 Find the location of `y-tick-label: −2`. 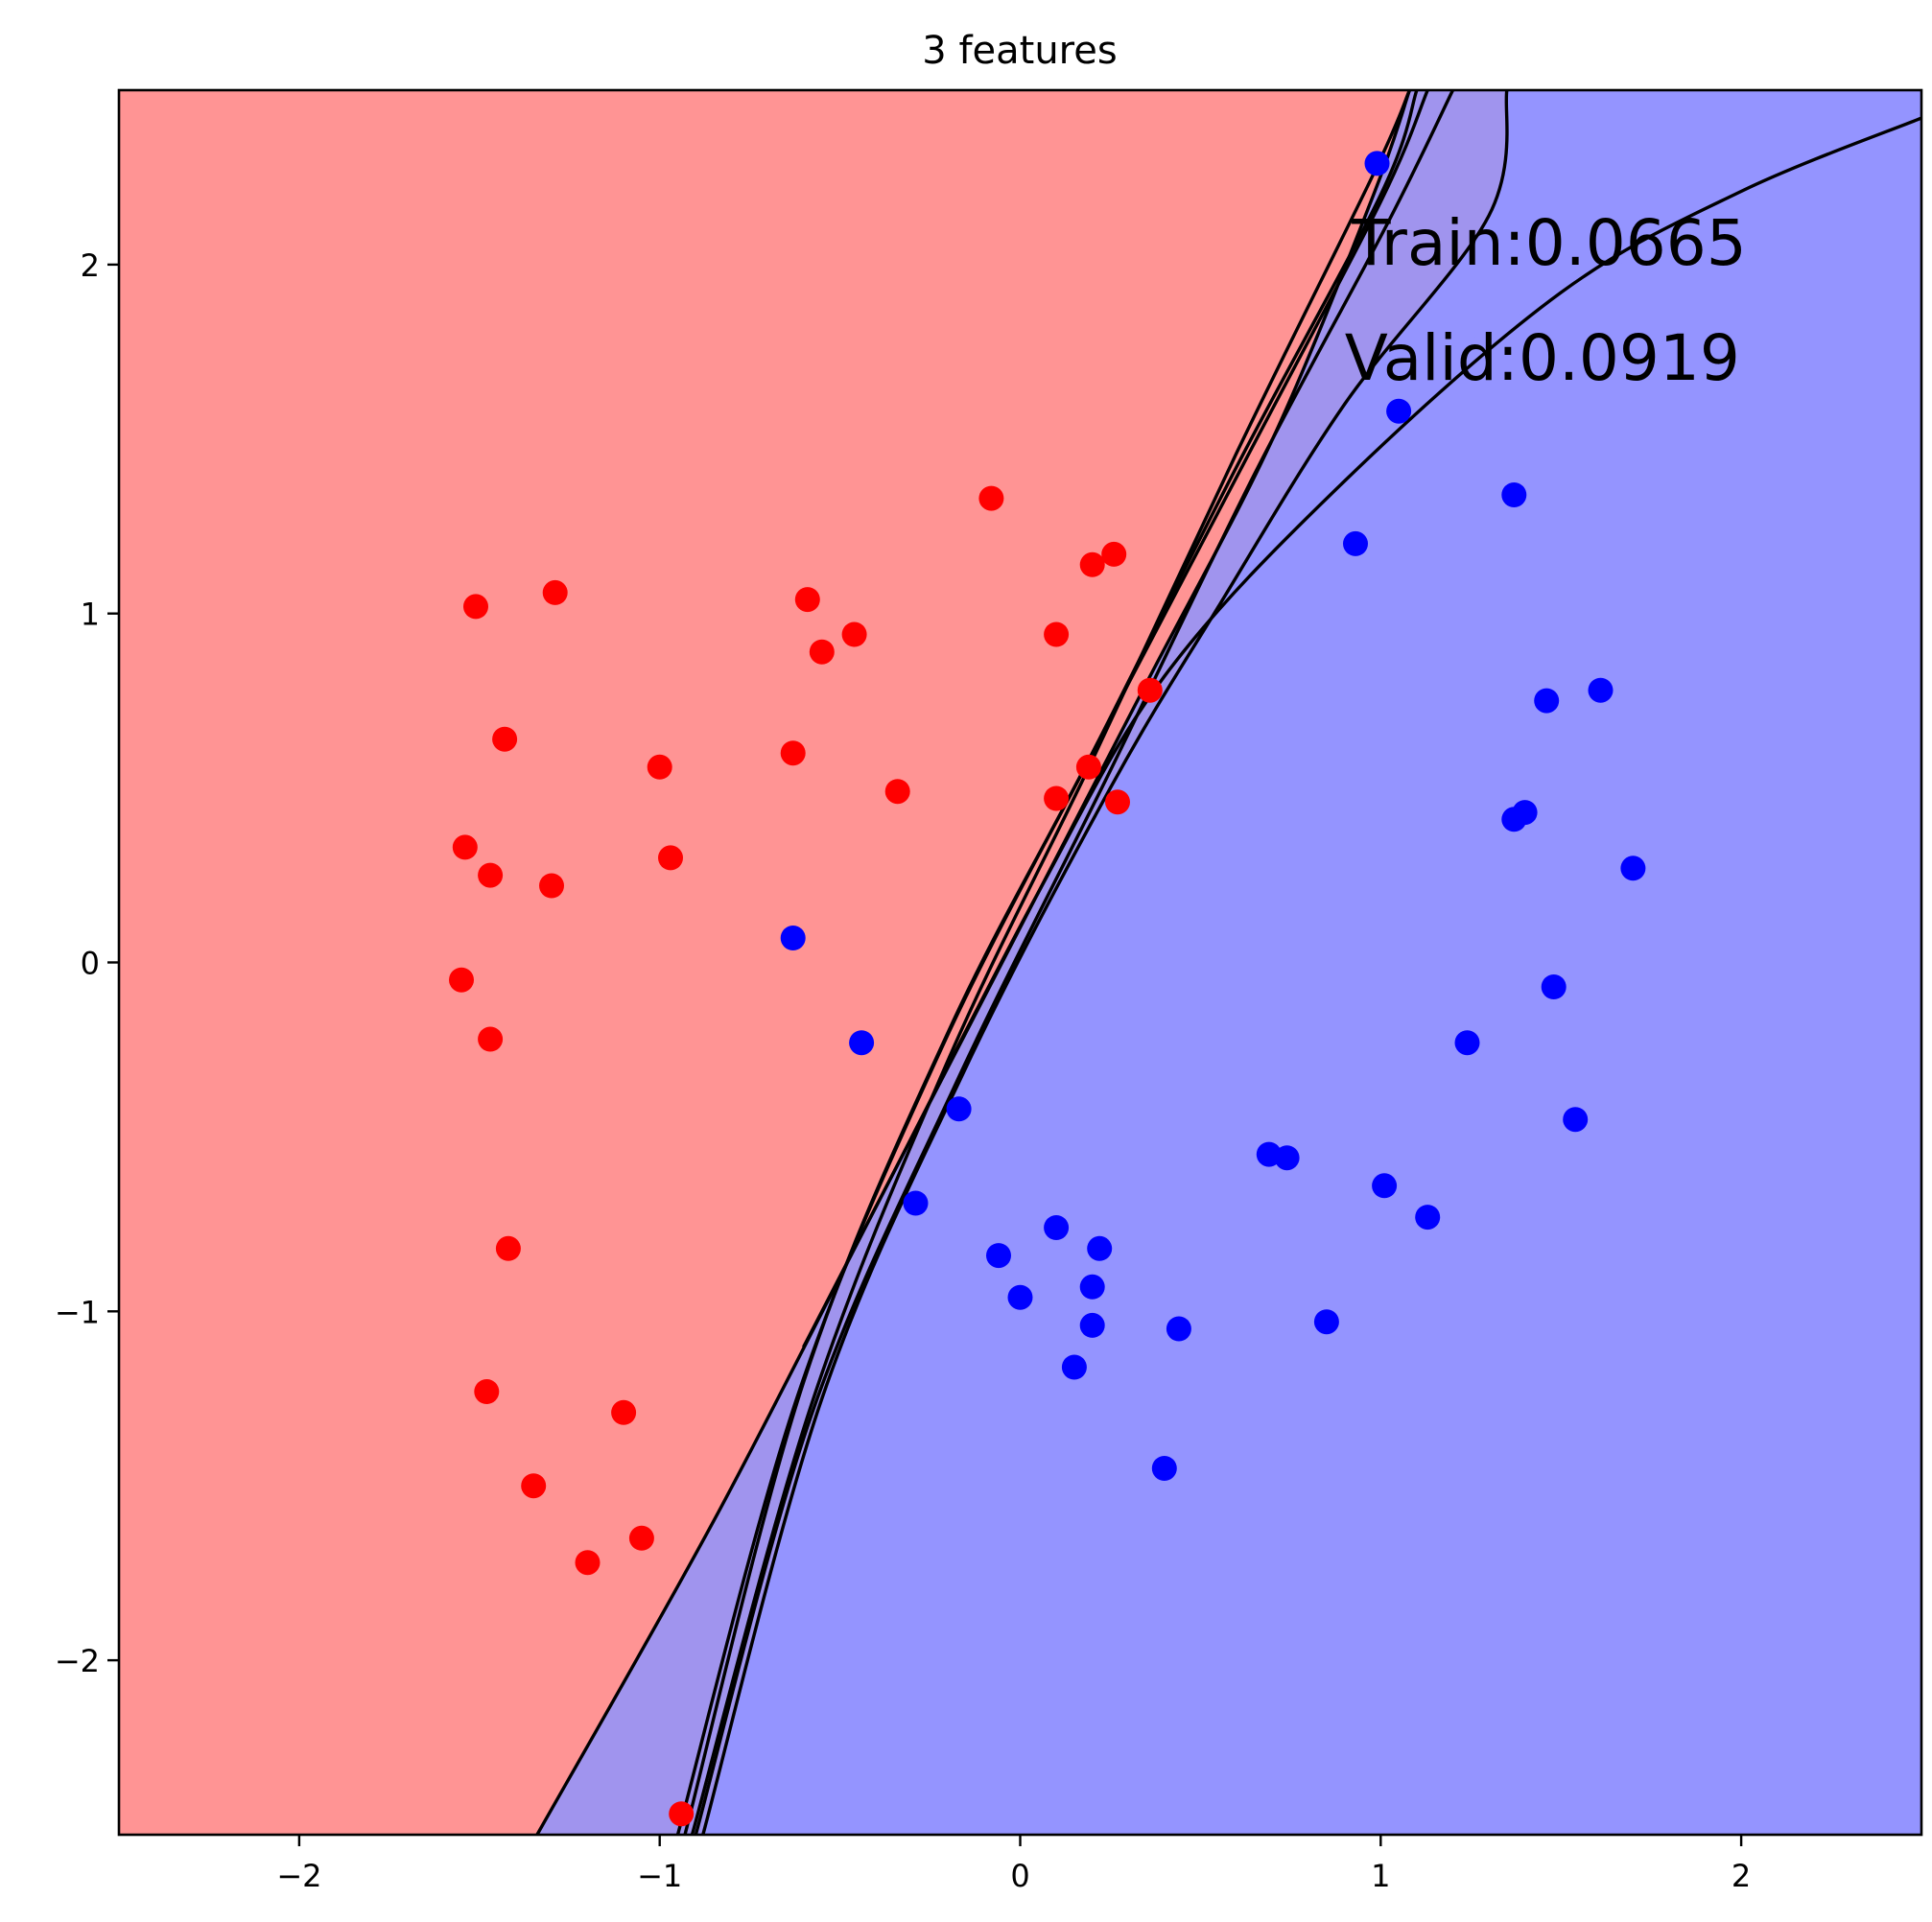

y-tick-label: −2 is located at coordinates (77, 1661).